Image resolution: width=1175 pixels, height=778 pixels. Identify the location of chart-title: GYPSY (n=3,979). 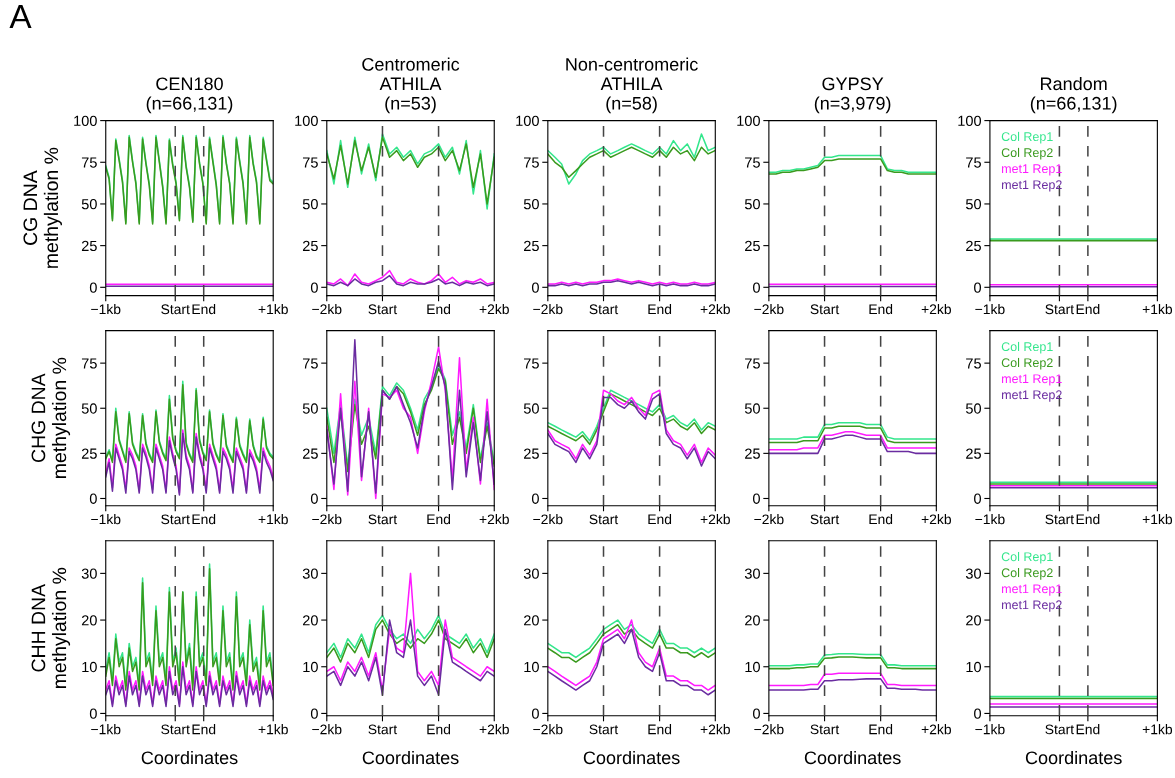
(852, 95).